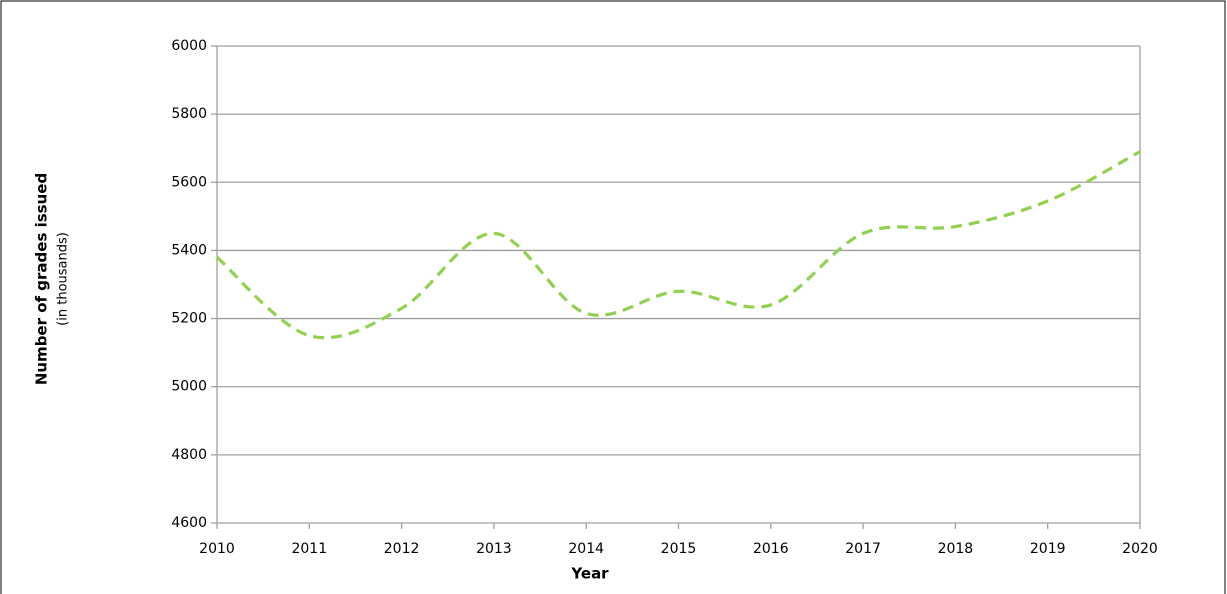 The height and width of the screenshot is (594, 1227). Describe the element at coordinates (679, 549) in the screenshot. I see `x-tick-label: 2015` at that location.